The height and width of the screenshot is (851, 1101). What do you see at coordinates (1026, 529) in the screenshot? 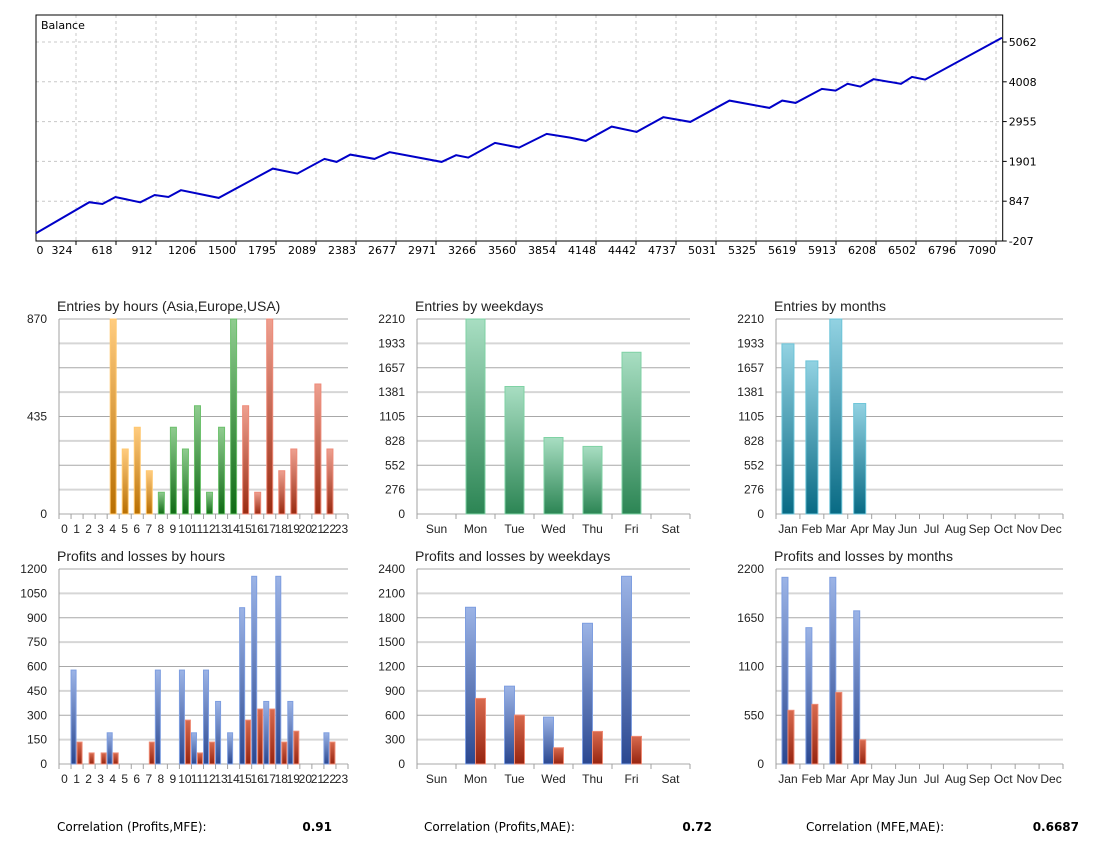
I see `x-tick-label: Nov` at bounding box center [1026, 529].